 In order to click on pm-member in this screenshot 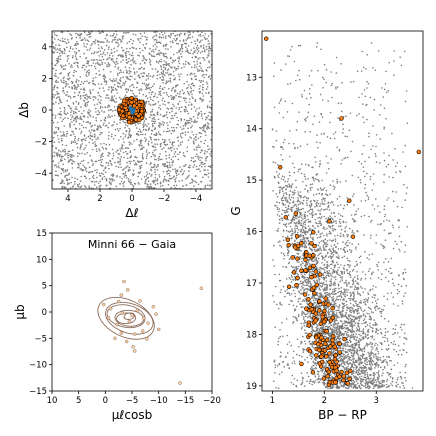, I will do `click(142, 331)`.